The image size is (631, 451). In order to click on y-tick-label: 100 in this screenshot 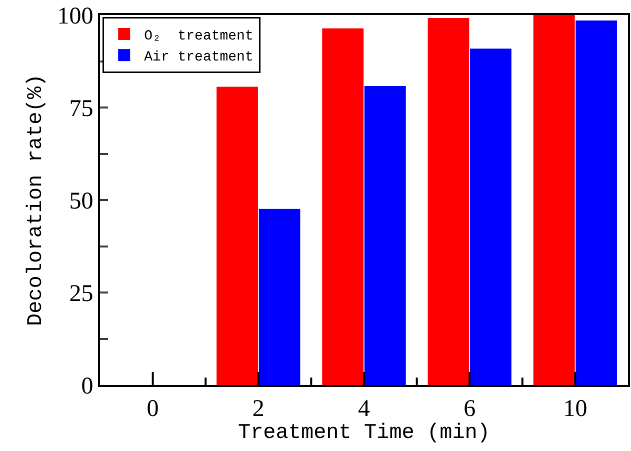, I will do `click(75, 16)`.